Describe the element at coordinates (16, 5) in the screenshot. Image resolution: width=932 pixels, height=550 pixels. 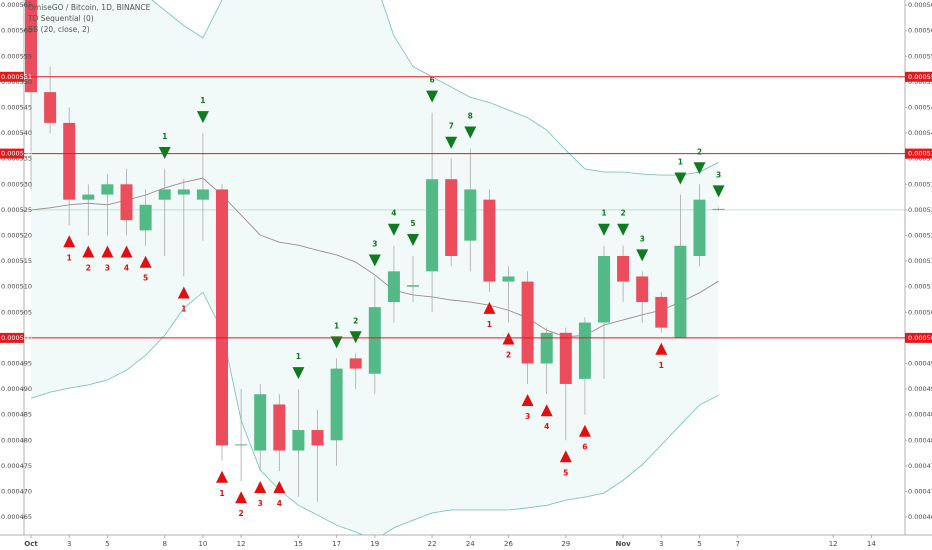
I see `y-tick-label: 0.000565` at that location.